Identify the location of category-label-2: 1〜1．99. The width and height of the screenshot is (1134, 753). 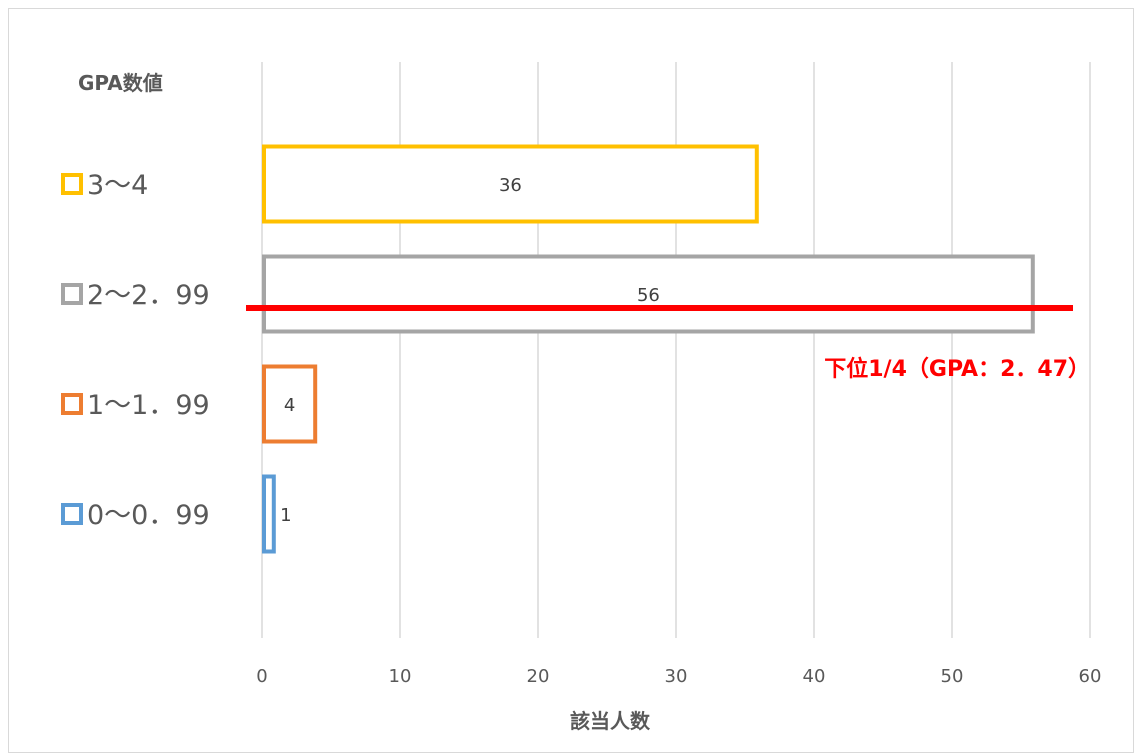
(135, 405).